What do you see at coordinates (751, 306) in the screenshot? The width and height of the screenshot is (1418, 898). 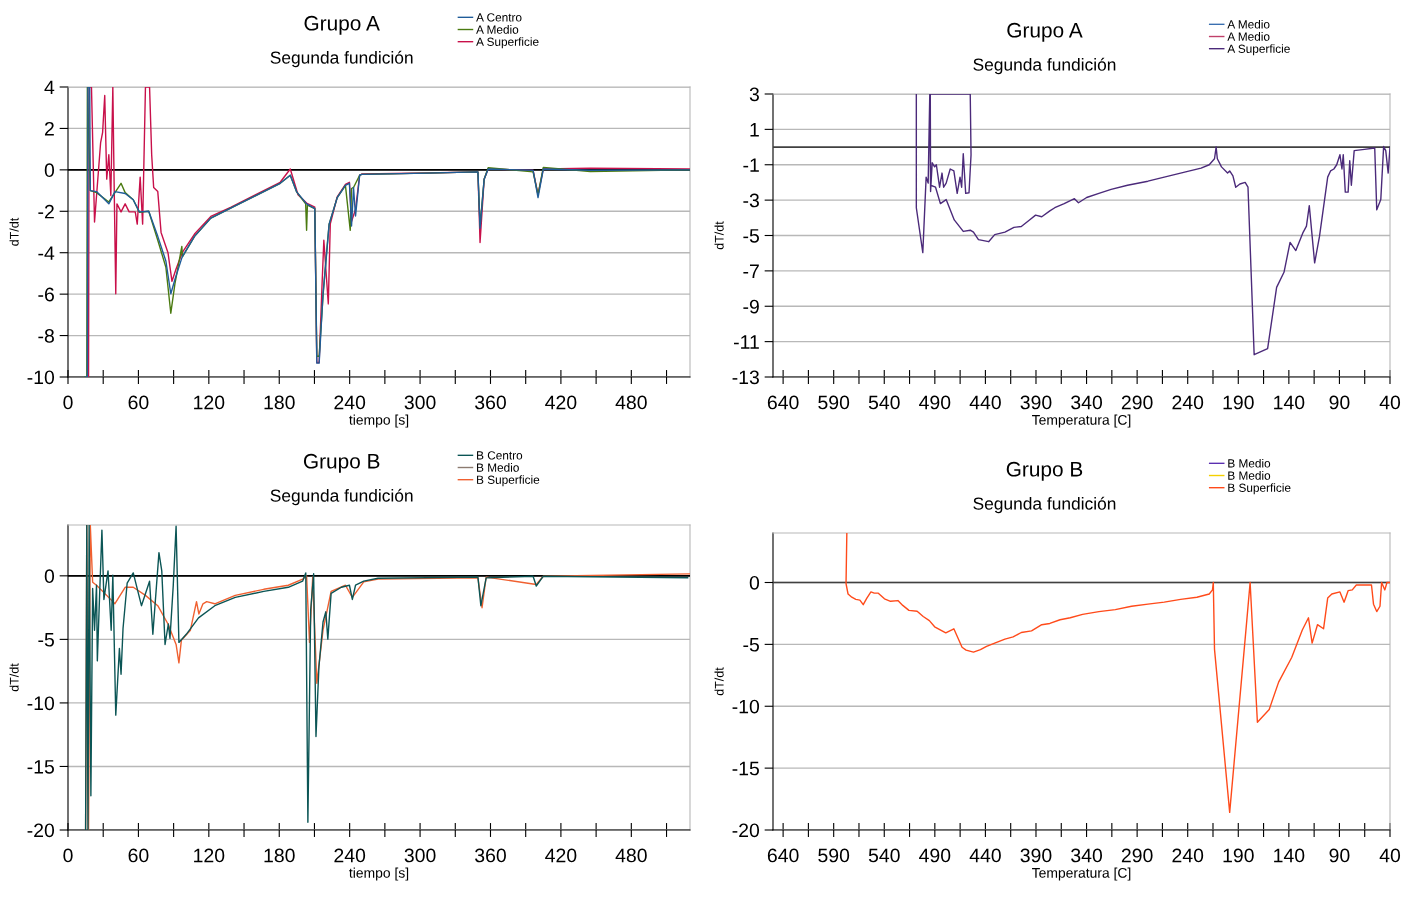 I see `y-tick-label: -9` at bounding box center [751, 306].